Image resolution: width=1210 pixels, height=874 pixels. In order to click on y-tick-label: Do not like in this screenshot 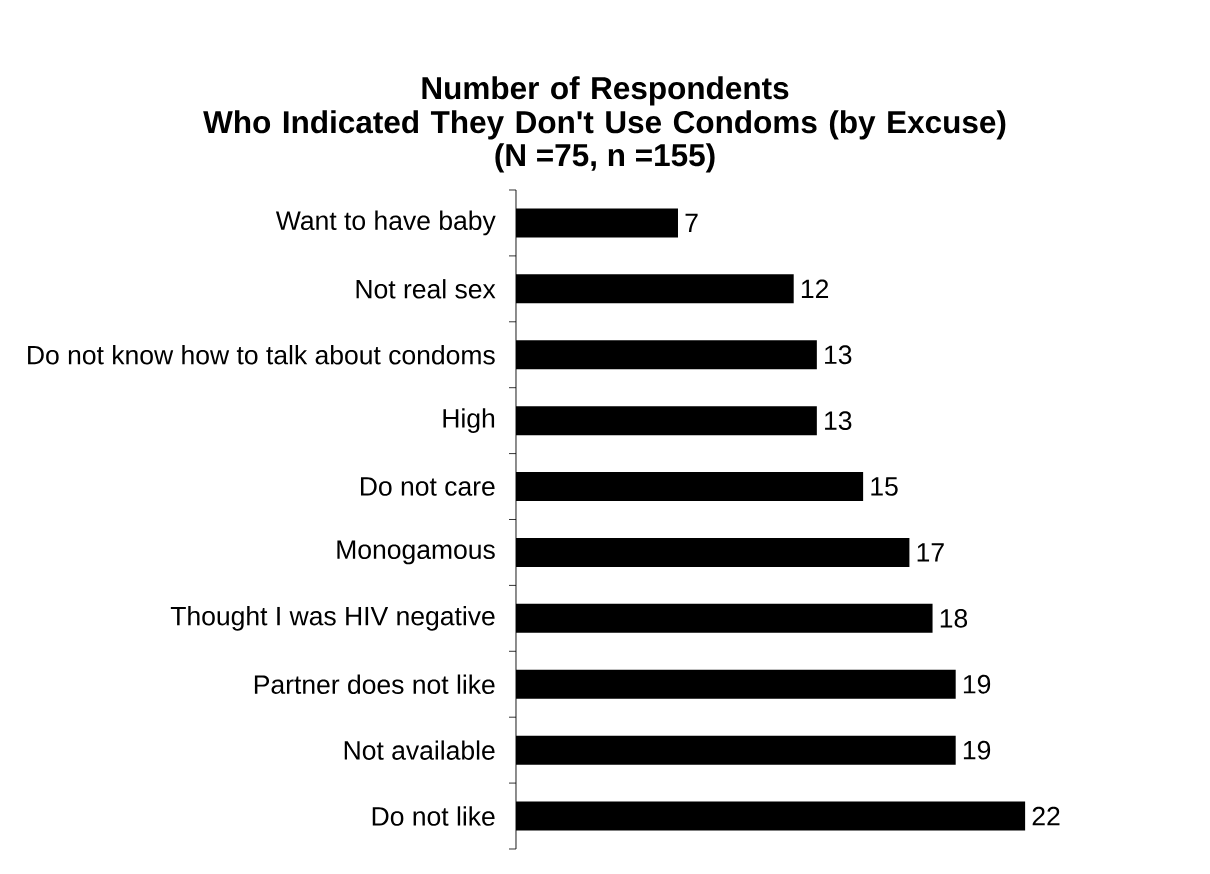, I will do `click(433, 816)`.